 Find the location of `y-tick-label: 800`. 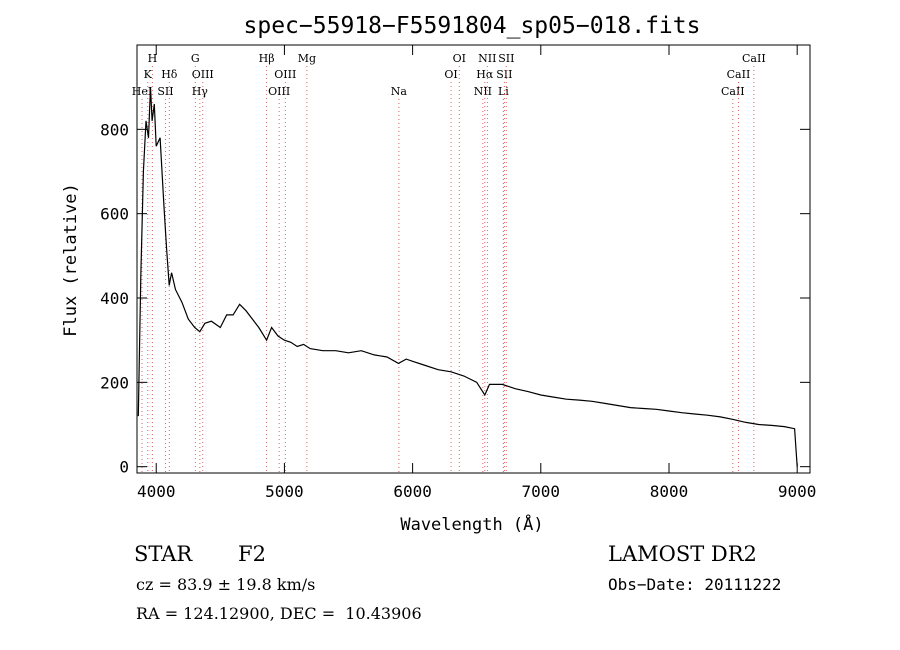

y-tick-label: 800 is located at coordinates (114, 129).